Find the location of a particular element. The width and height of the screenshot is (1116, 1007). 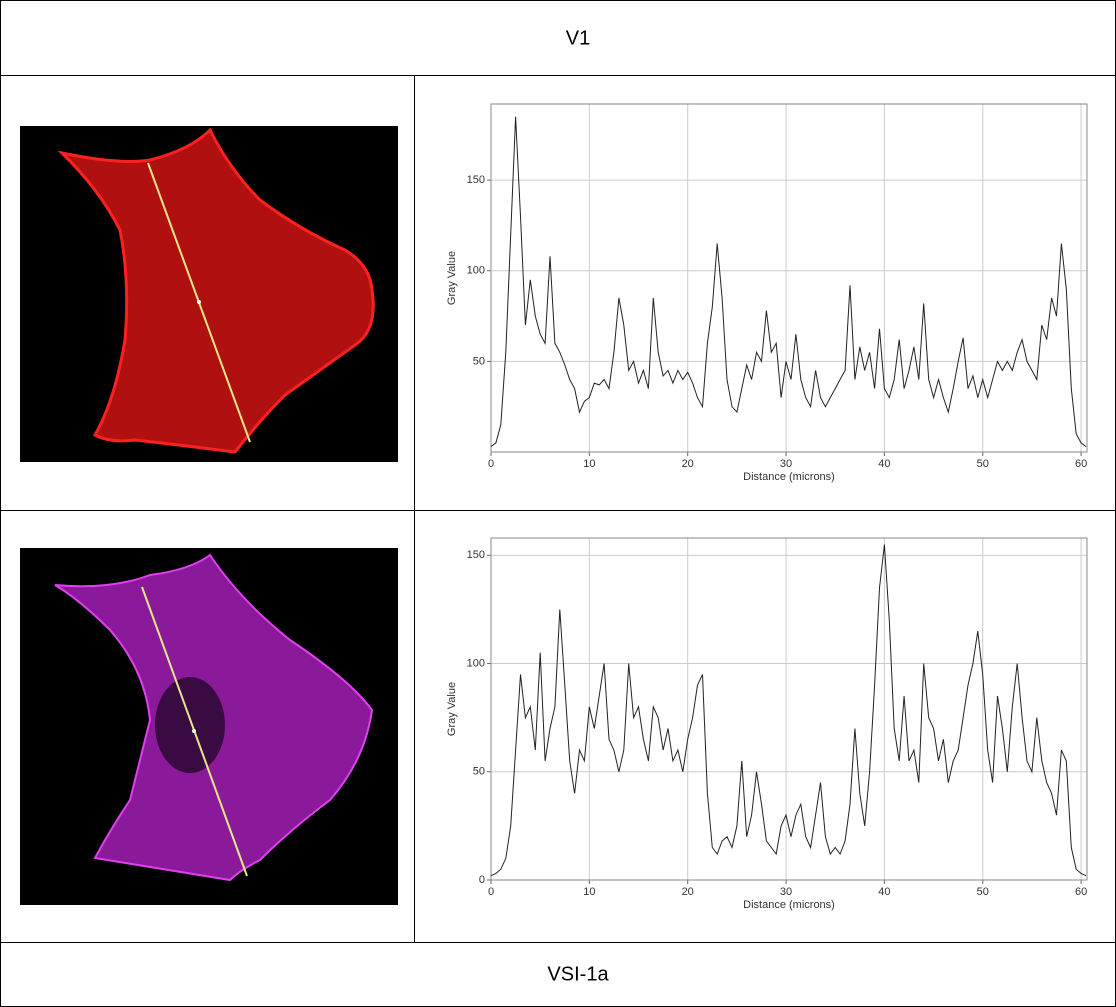

header-cell: V1 is located at coordinates (578, 38).